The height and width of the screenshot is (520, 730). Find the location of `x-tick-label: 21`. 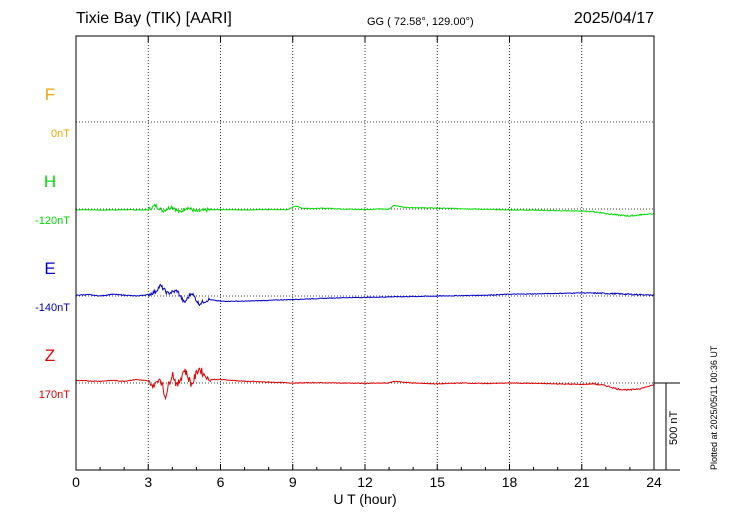

x-tick-label: 21 is located at coordinates (582, 482).